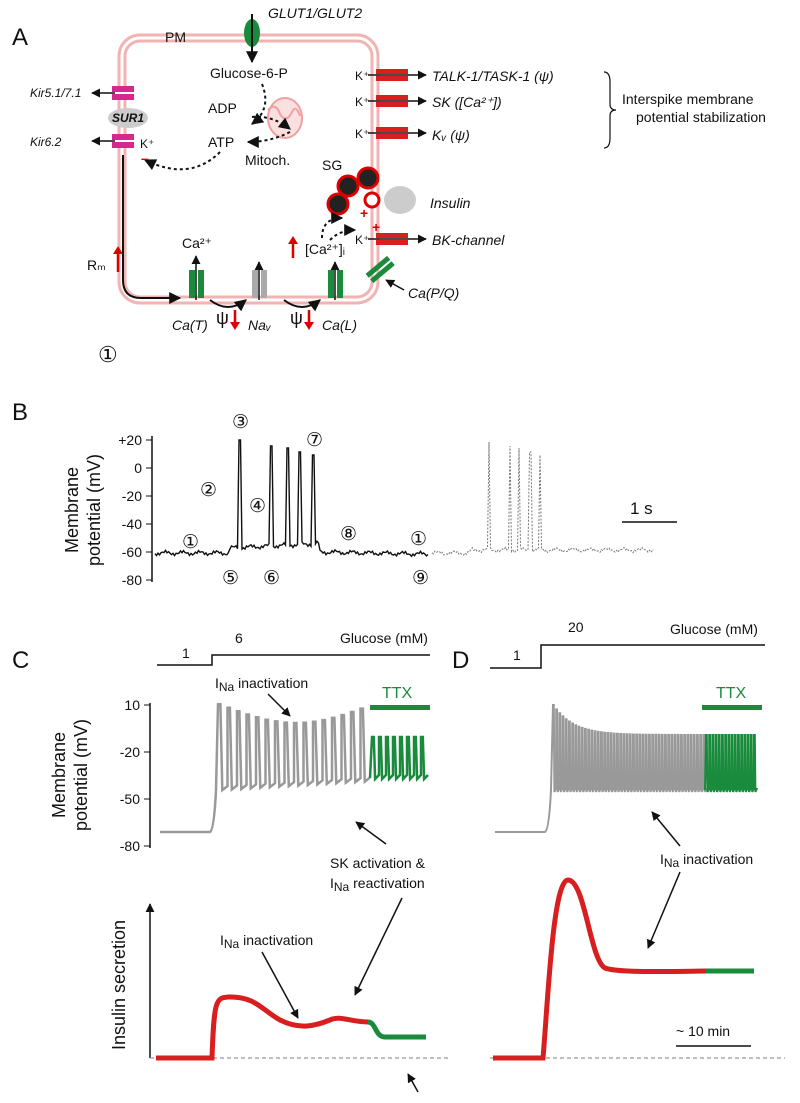 This screenshot has width=800, height=1103. I want to click on sk-label: SK ([Ca²⁺]), so click(467, 102).